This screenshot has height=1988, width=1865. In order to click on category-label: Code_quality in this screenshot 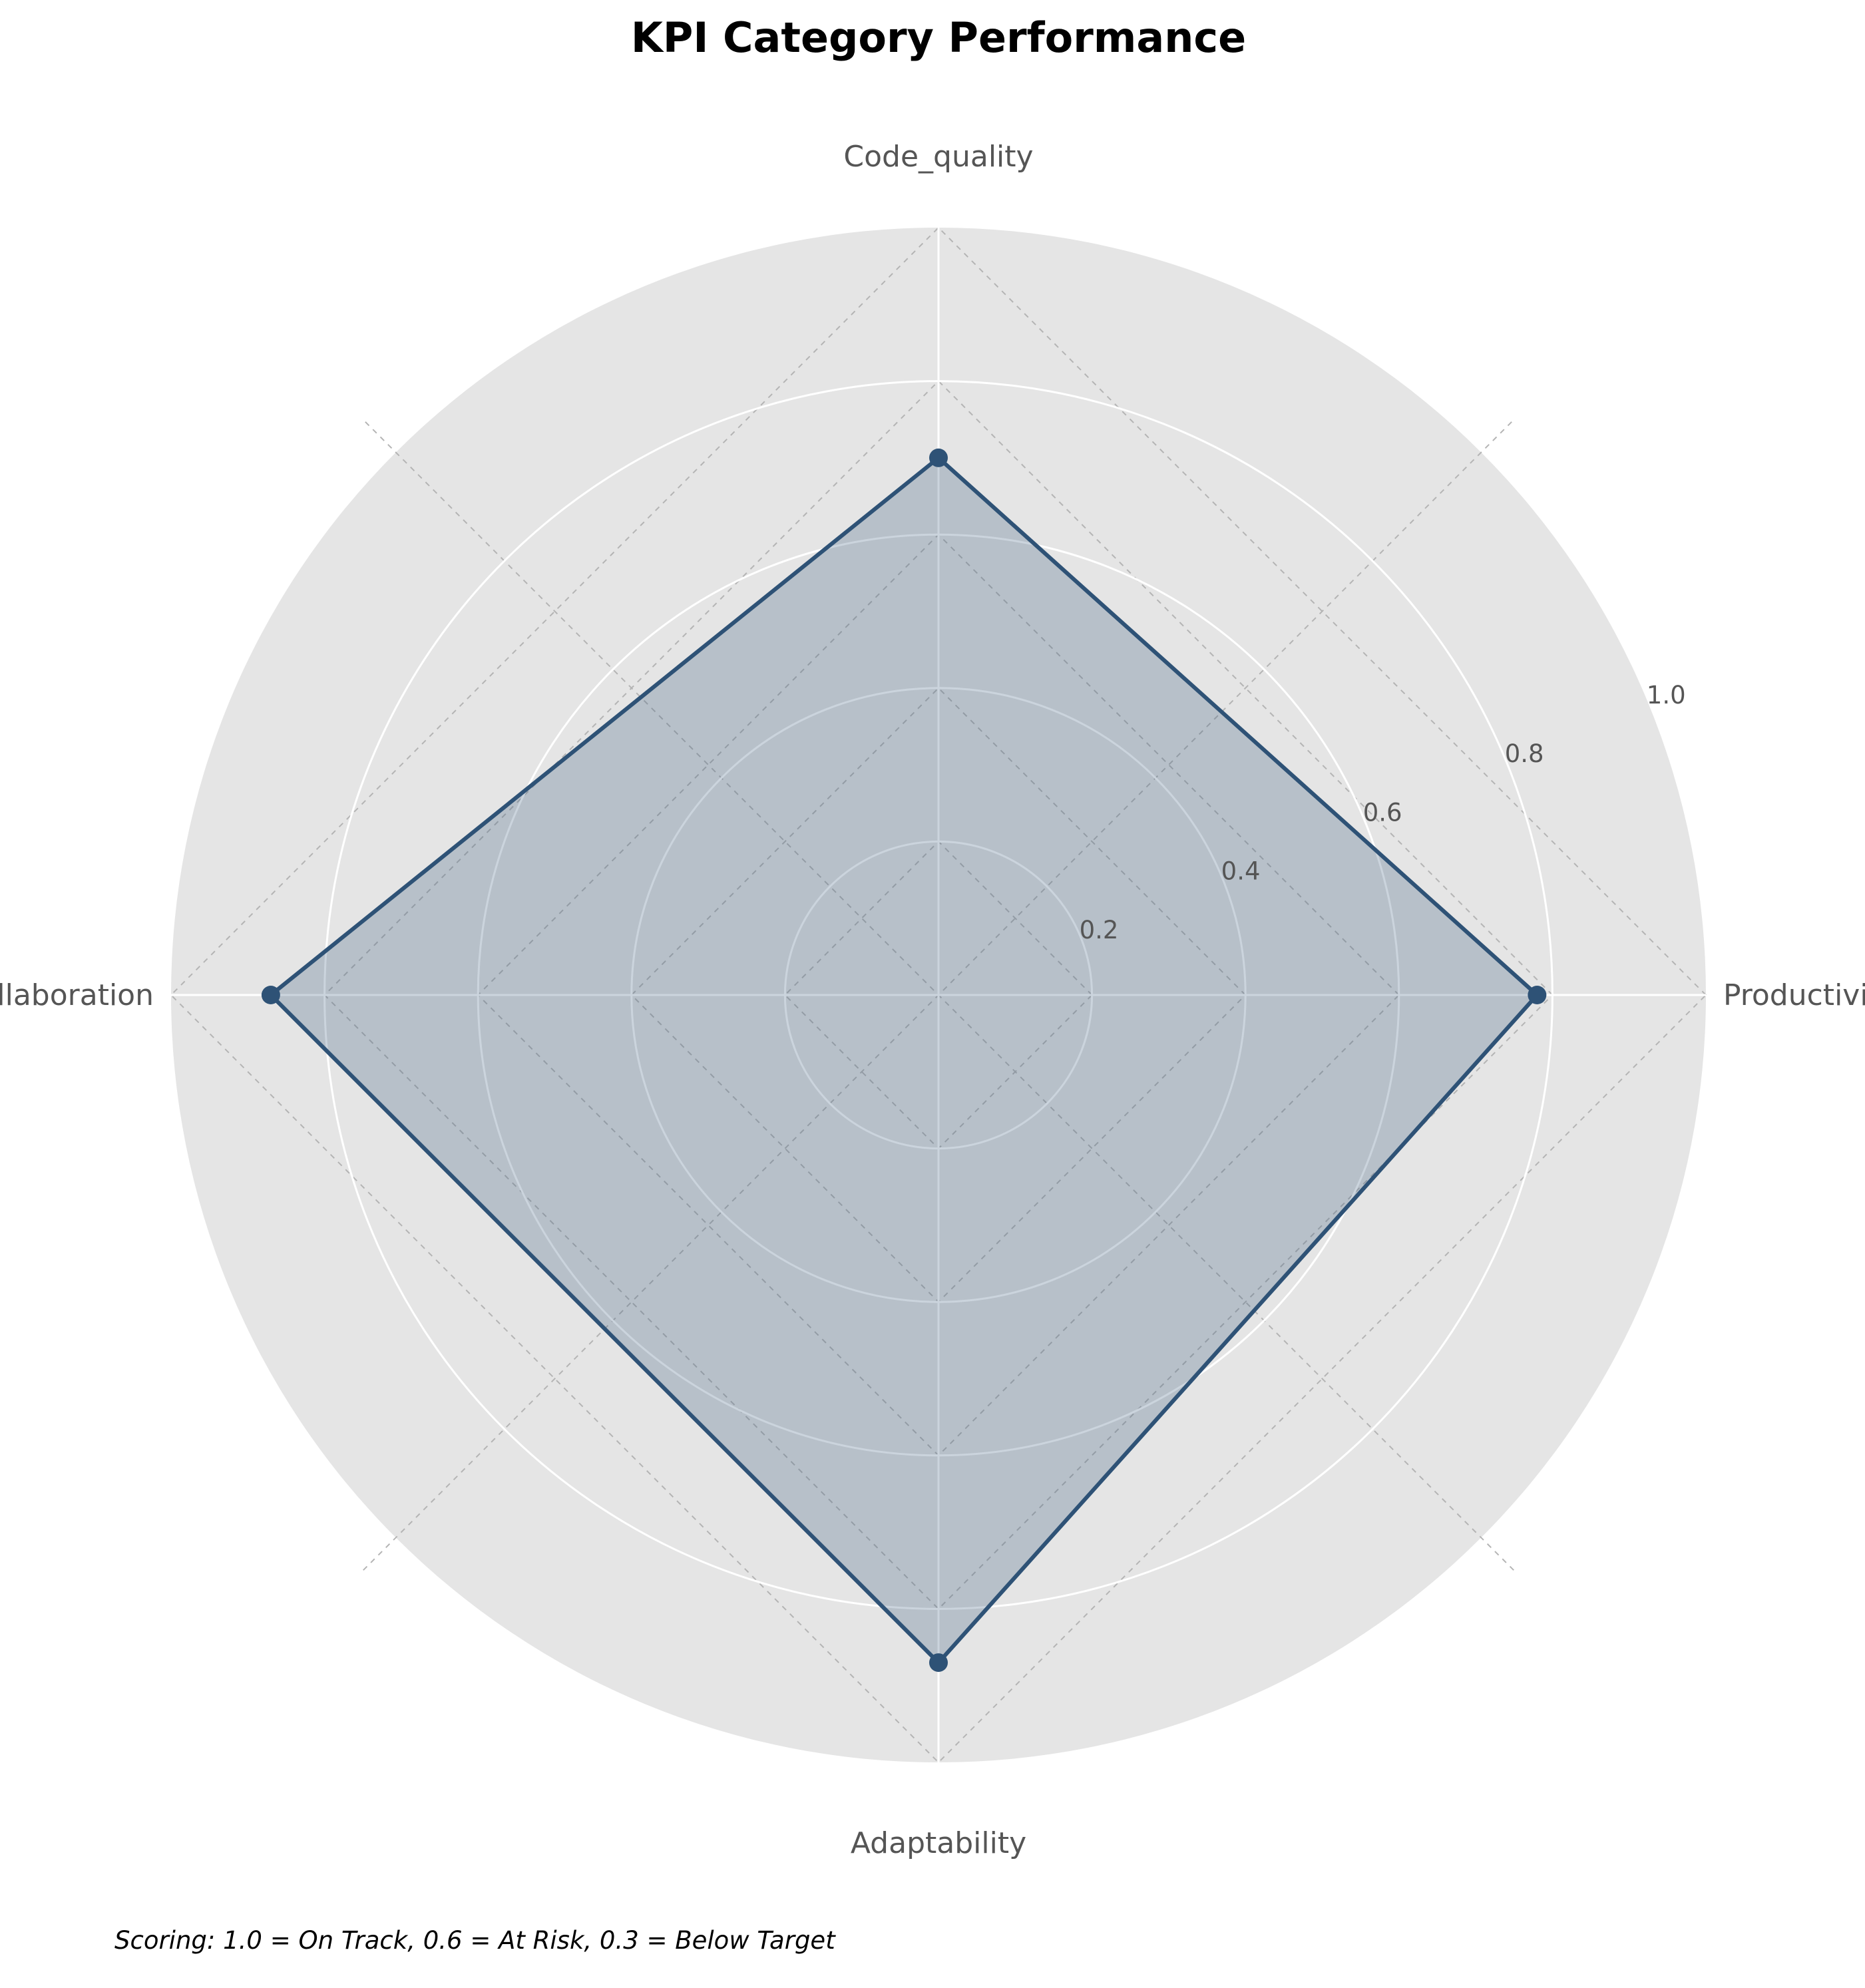, I will do `click(938, 157)`.